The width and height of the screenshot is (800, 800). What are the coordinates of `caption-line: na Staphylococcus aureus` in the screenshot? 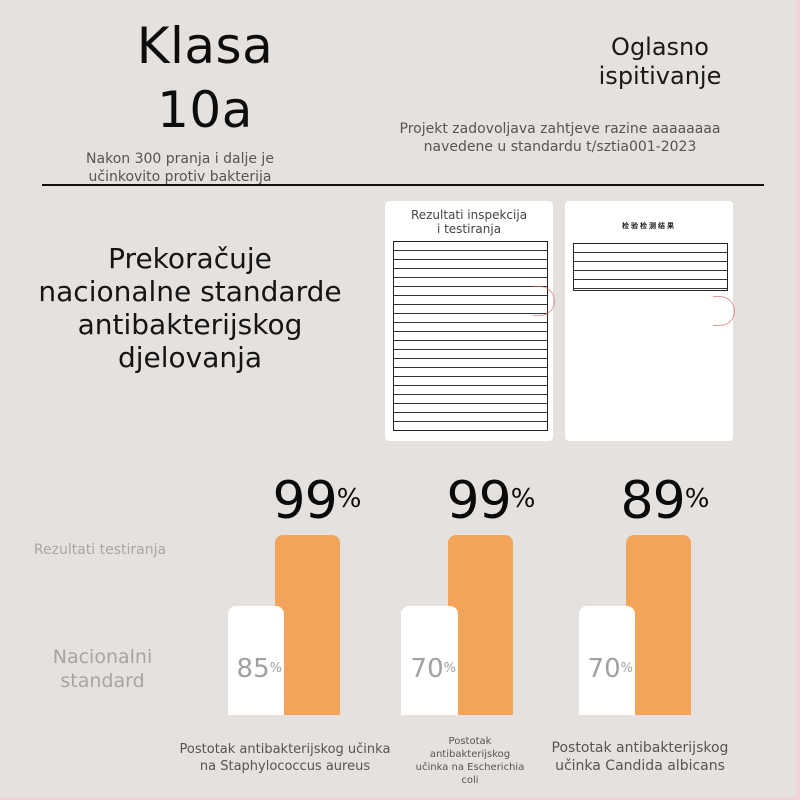 It's located at (285, 766).